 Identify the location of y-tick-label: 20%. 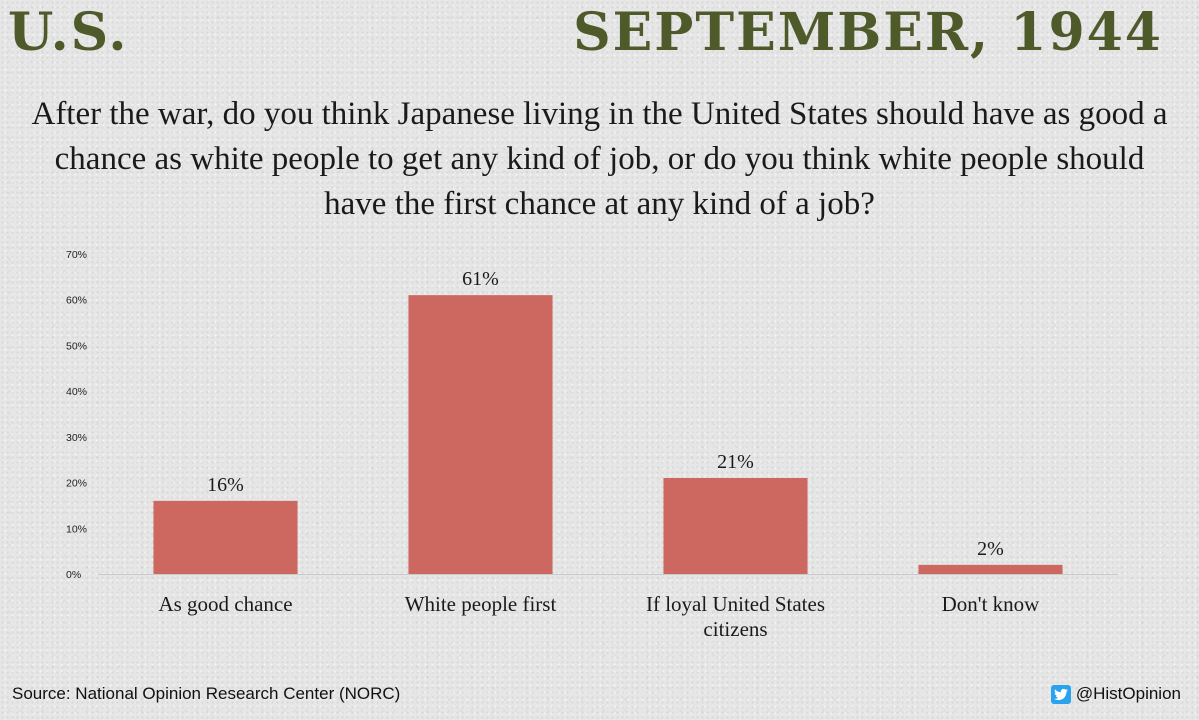
(76, 484).